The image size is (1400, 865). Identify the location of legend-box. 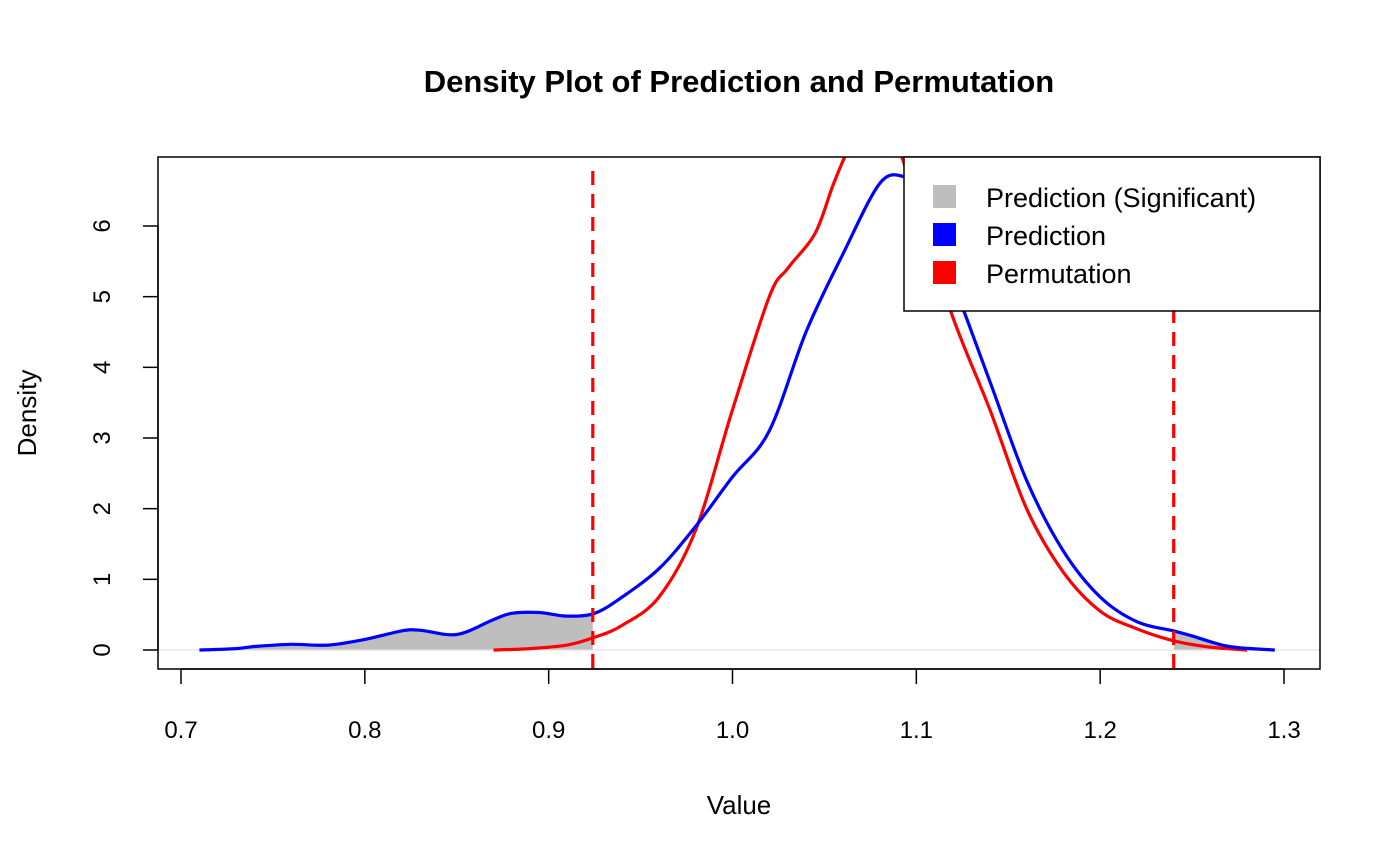
(1112, 234).